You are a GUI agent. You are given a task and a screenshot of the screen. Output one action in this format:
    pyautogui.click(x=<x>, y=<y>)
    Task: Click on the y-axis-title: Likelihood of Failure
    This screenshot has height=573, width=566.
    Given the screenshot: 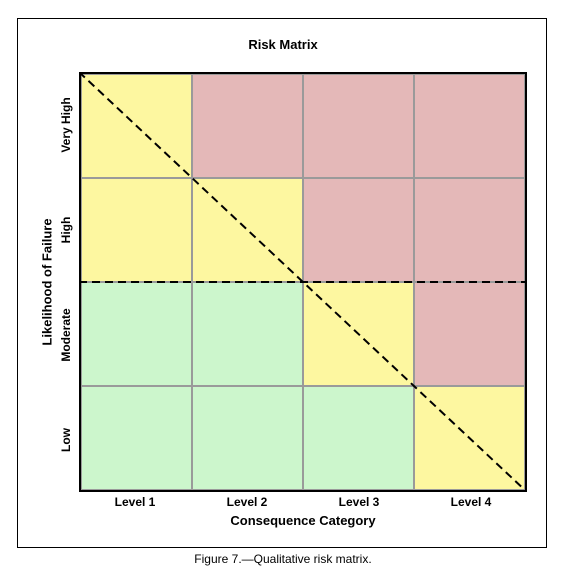 What is the action you would take?
    pyautogui.click(x=47, y=282)
    